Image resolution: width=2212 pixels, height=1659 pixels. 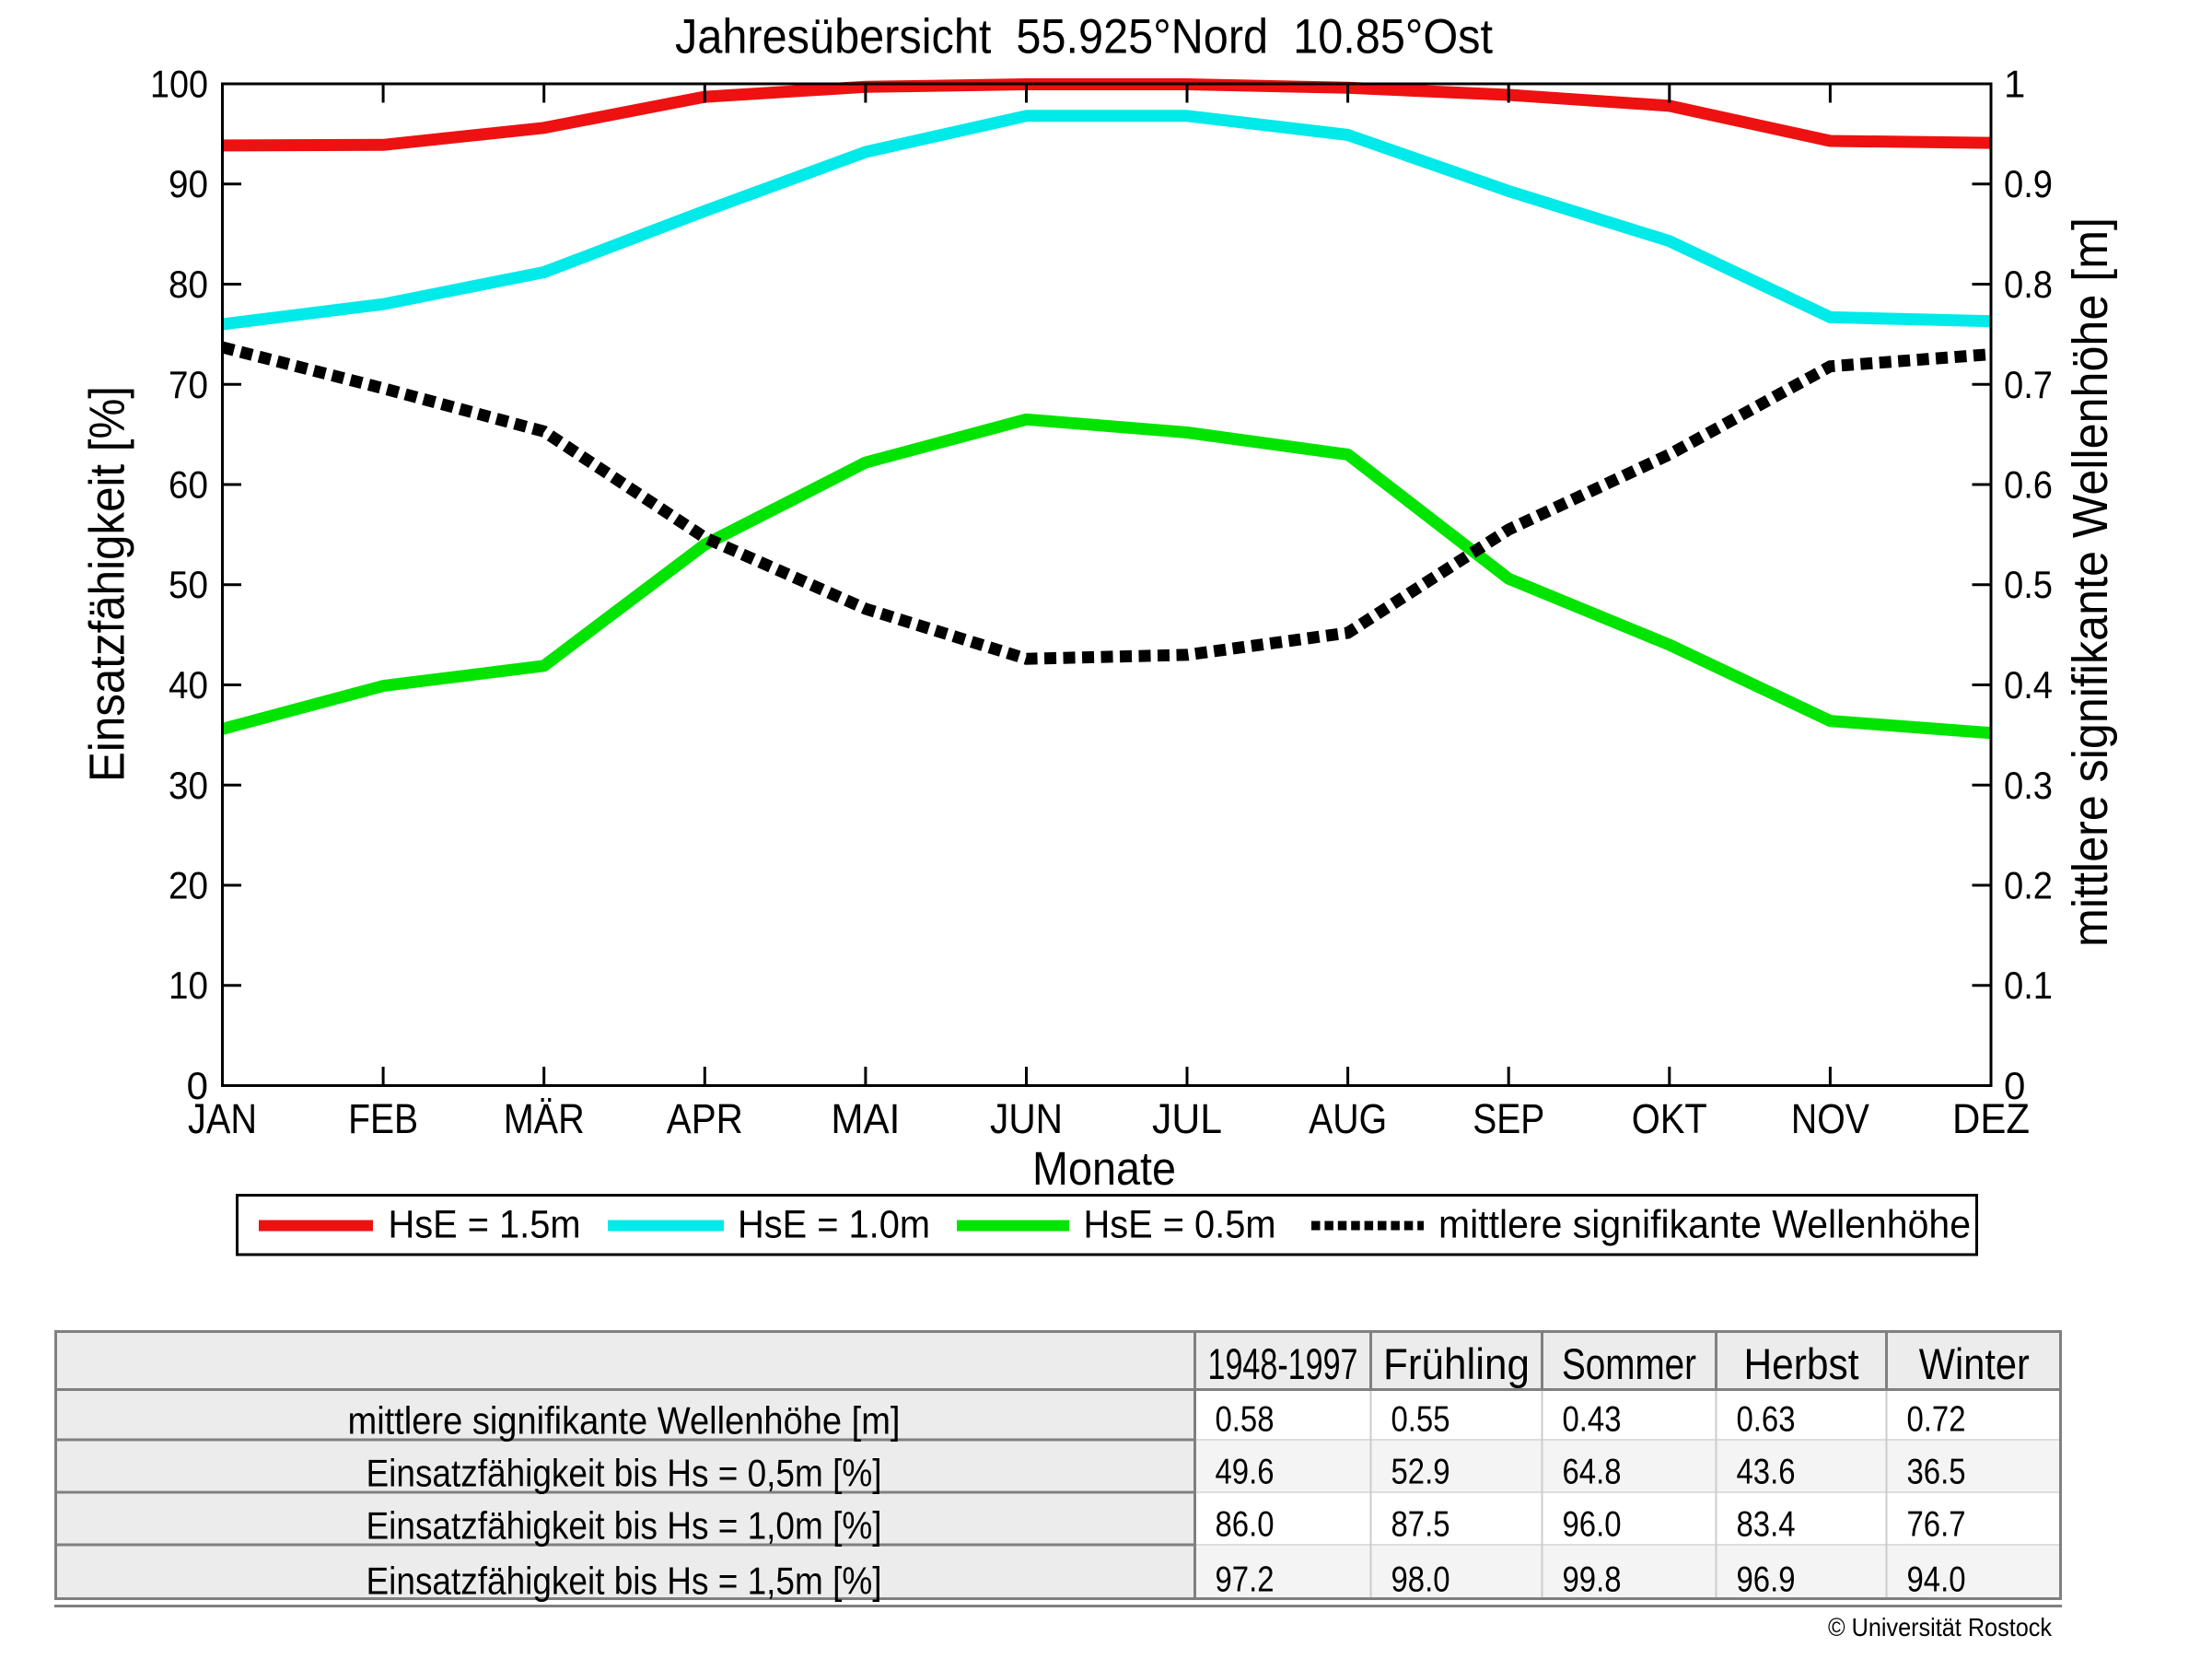 What do you see at coordinates (1348, 1118) in the screenshot?
I see `svg-text: AUG` at bounding box center [1348, 1118].